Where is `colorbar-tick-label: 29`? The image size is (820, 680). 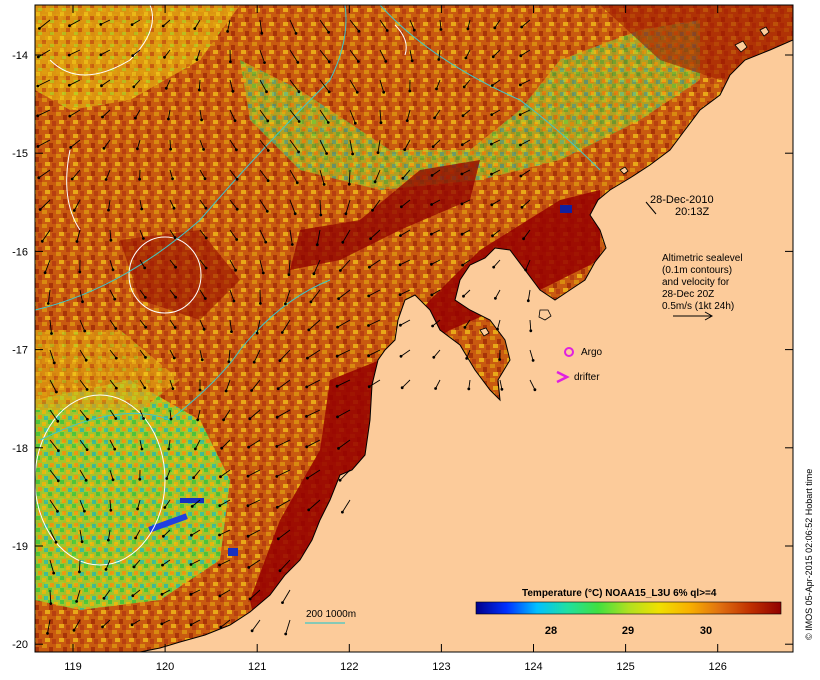
colorbar-tick-label: 29 is located at coordinates (628, 631).